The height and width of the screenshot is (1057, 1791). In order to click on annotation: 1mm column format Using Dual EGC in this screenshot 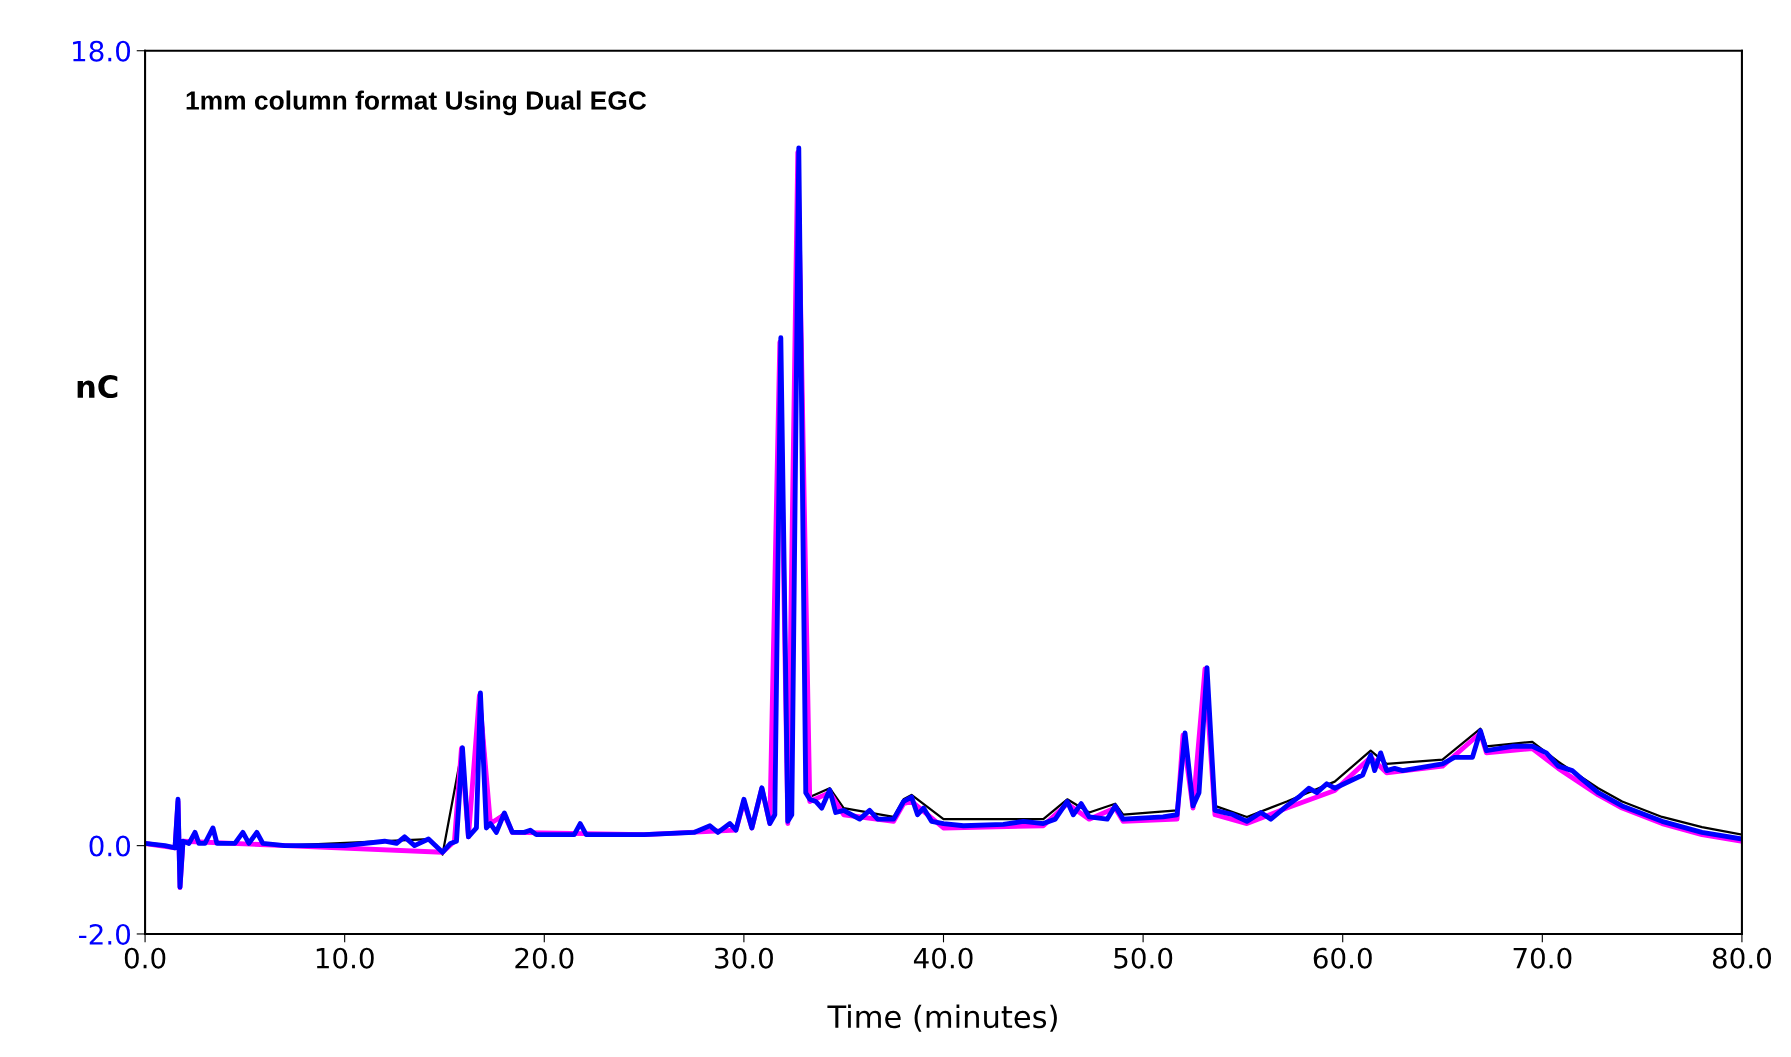, I will do `click(416, 103)`.